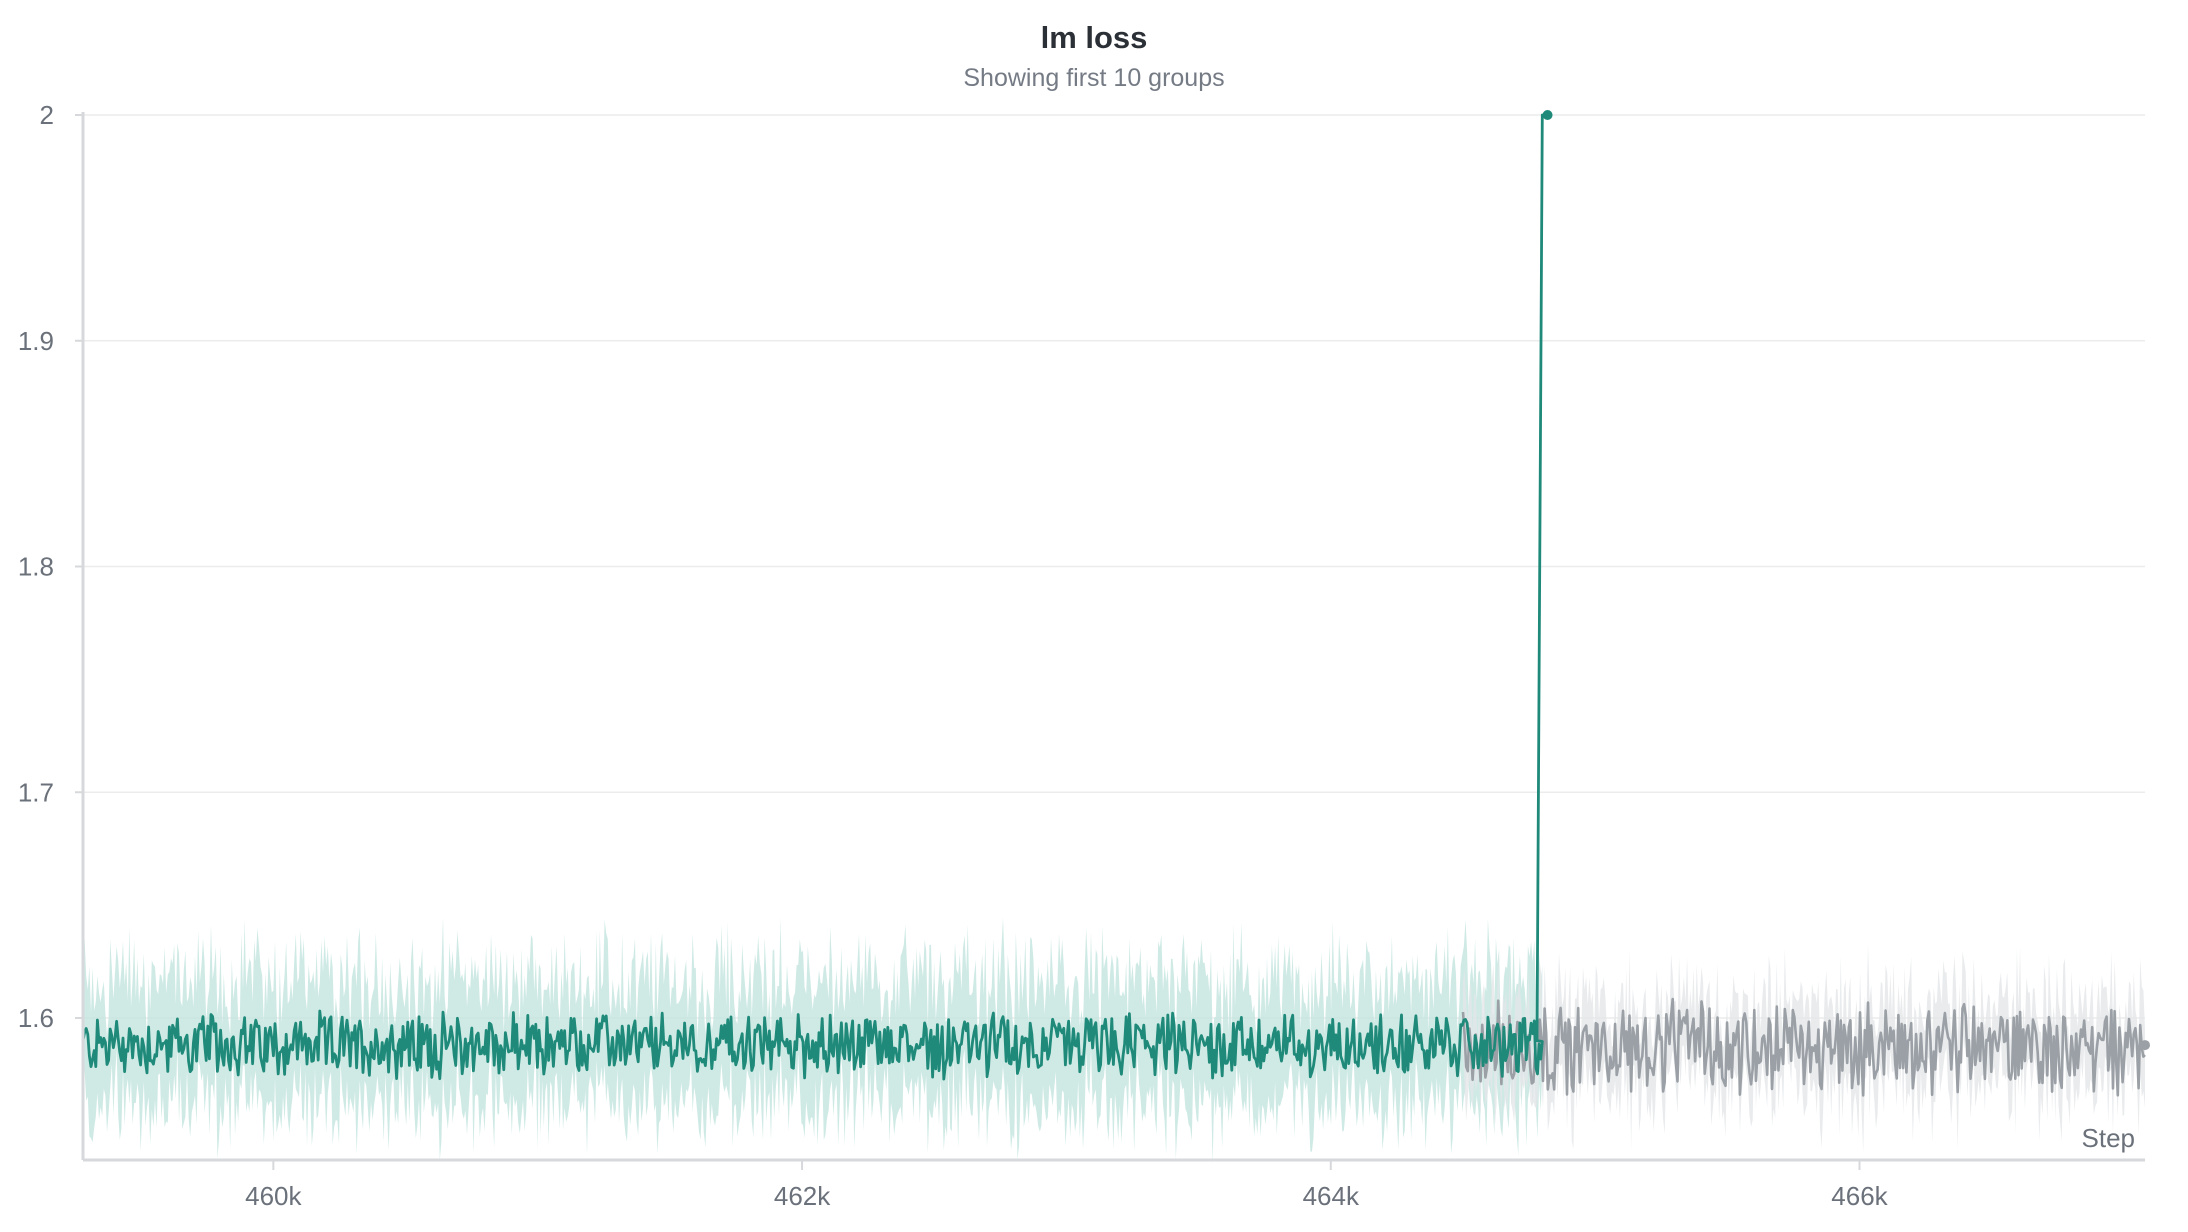 The height and width of the screenshot is (1232, 2188). I want to click on x-axis-label: Step, so click(2109, 1138).